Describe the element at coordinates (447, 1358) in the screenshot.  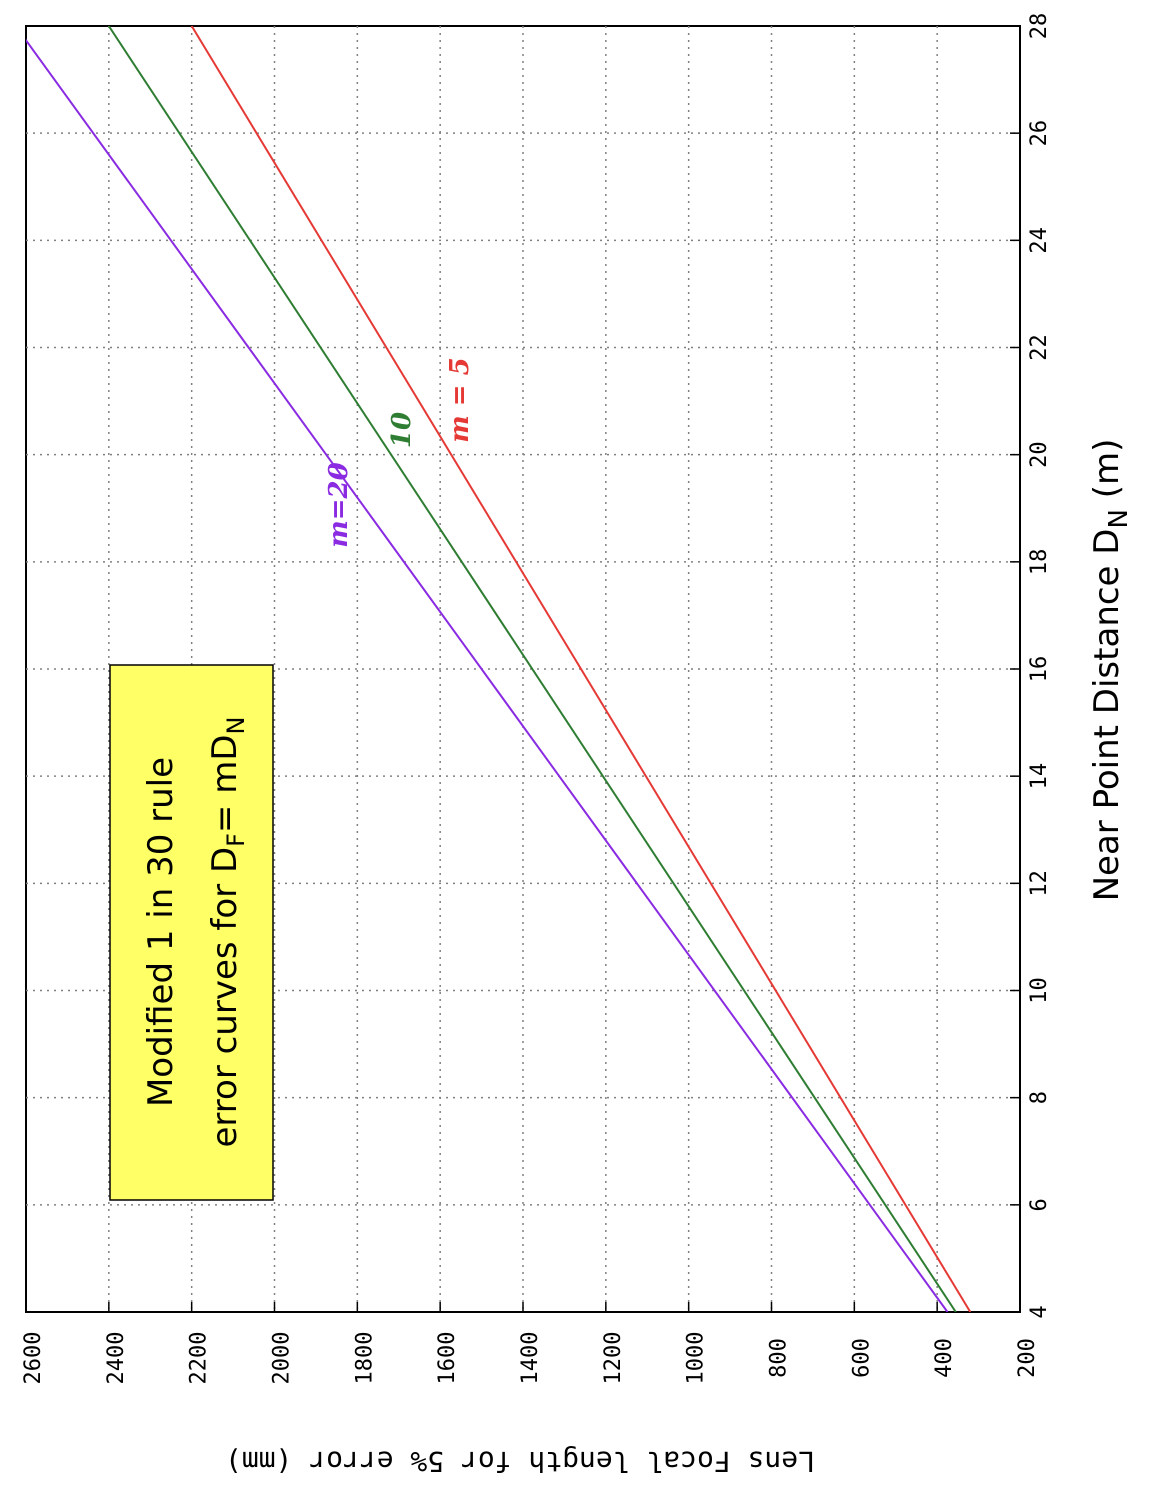
I see `y-tick-label-1600: 1600` at that location.